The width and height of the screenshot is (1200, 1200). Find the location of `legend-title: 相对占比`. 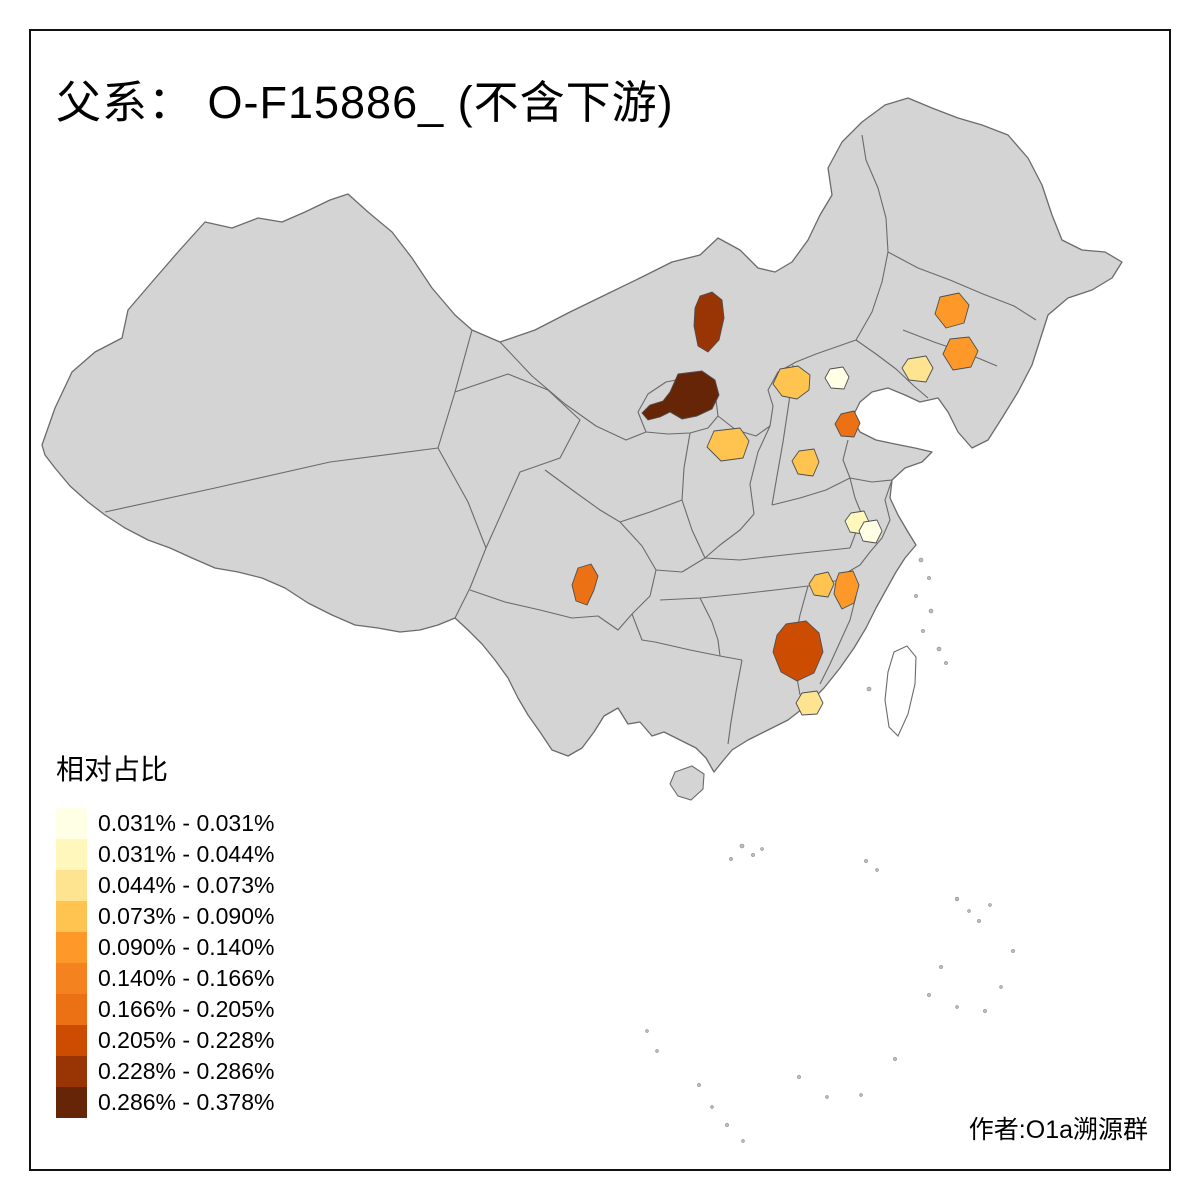

legend-title: 相对占比 is located at coordinates (112, 769).